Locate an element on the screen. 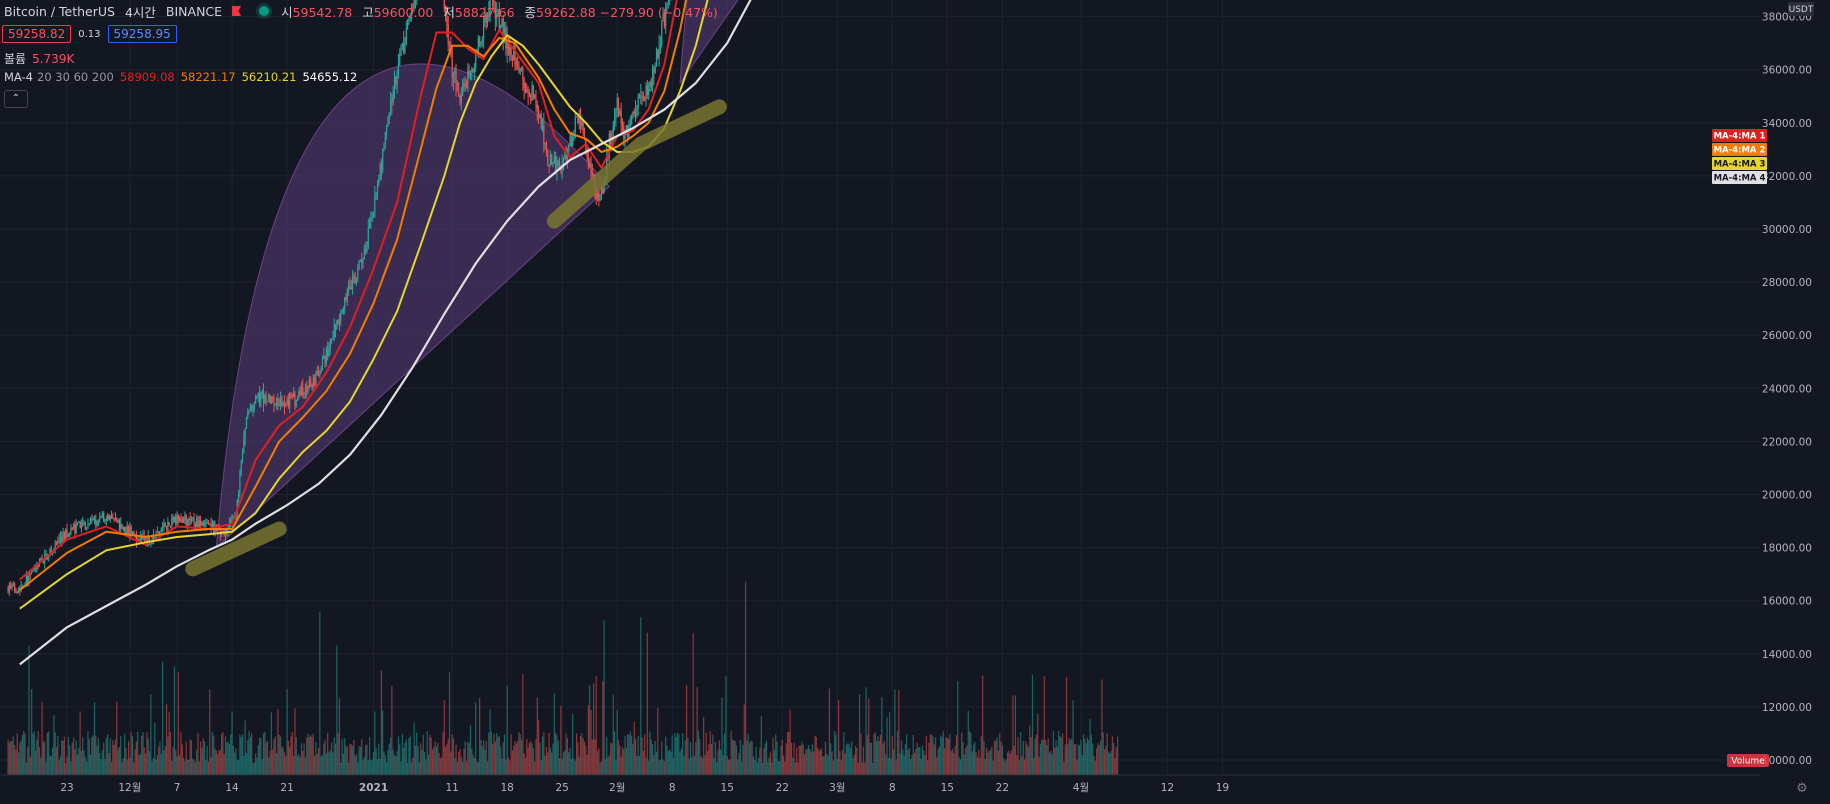 This screenshot has height=804, width=1830. ma2-legend-value: 58221.17 is located at coordinates (208, 77).